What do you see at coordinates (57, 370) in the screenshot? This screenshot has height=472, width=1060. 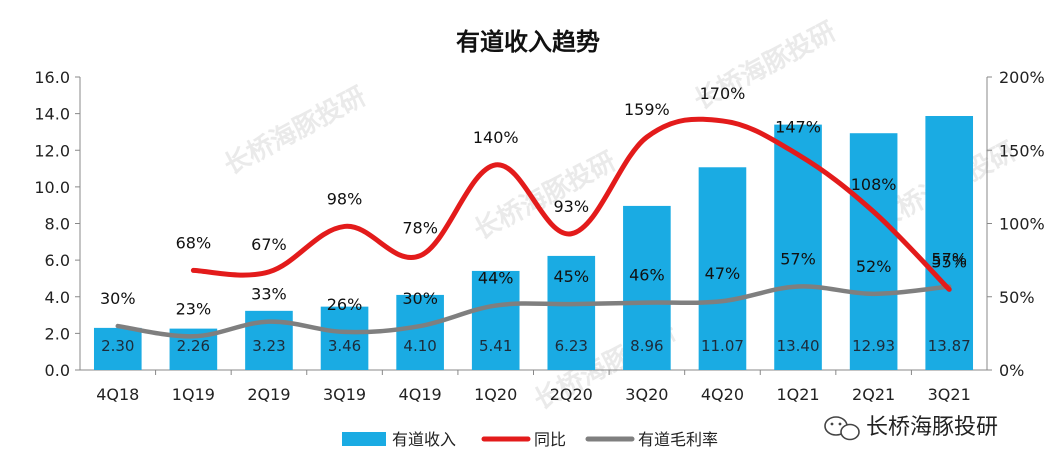 I see `left-tick-label: 0.0` at bounding box center [57, 370].